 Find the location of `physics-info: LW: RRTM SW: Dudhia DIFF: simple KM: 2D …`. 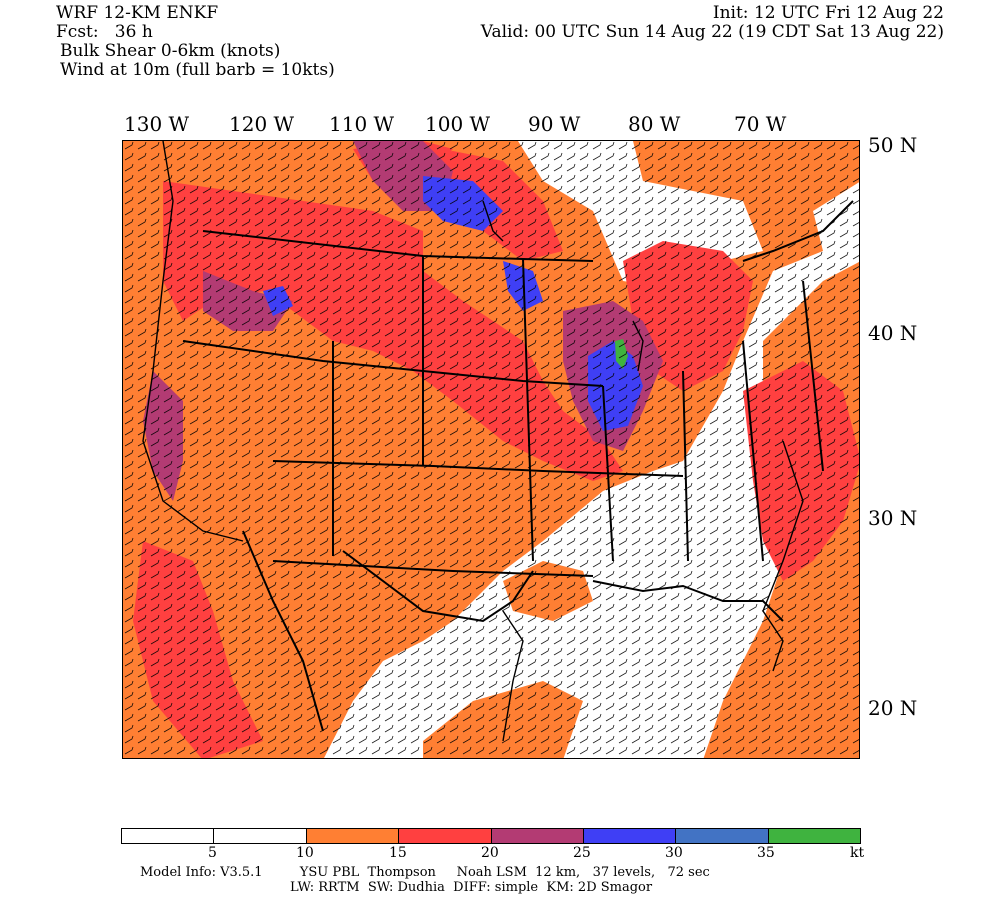

physics-info: LW: RRTM SW: Dudhia DIFF: simple KM: 2D … is located at coordinates (471, 887).